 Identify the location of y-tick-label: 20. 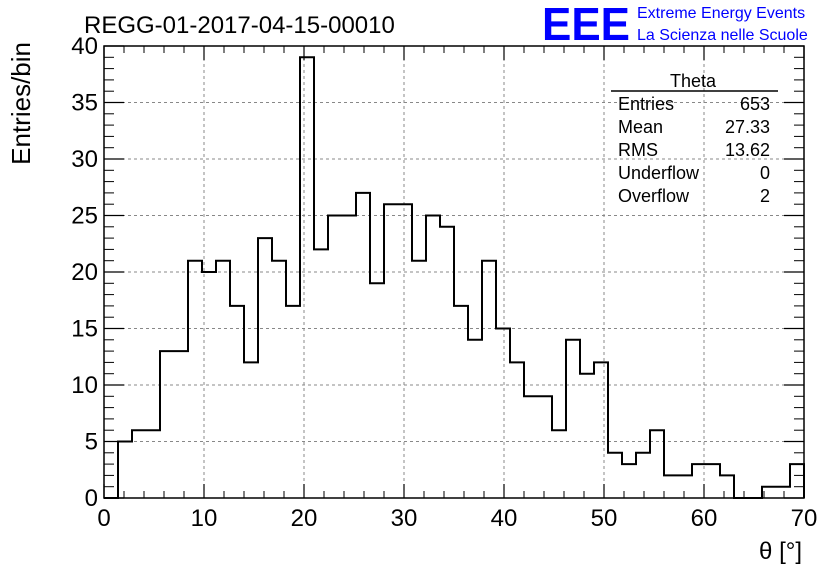
(84, 272).